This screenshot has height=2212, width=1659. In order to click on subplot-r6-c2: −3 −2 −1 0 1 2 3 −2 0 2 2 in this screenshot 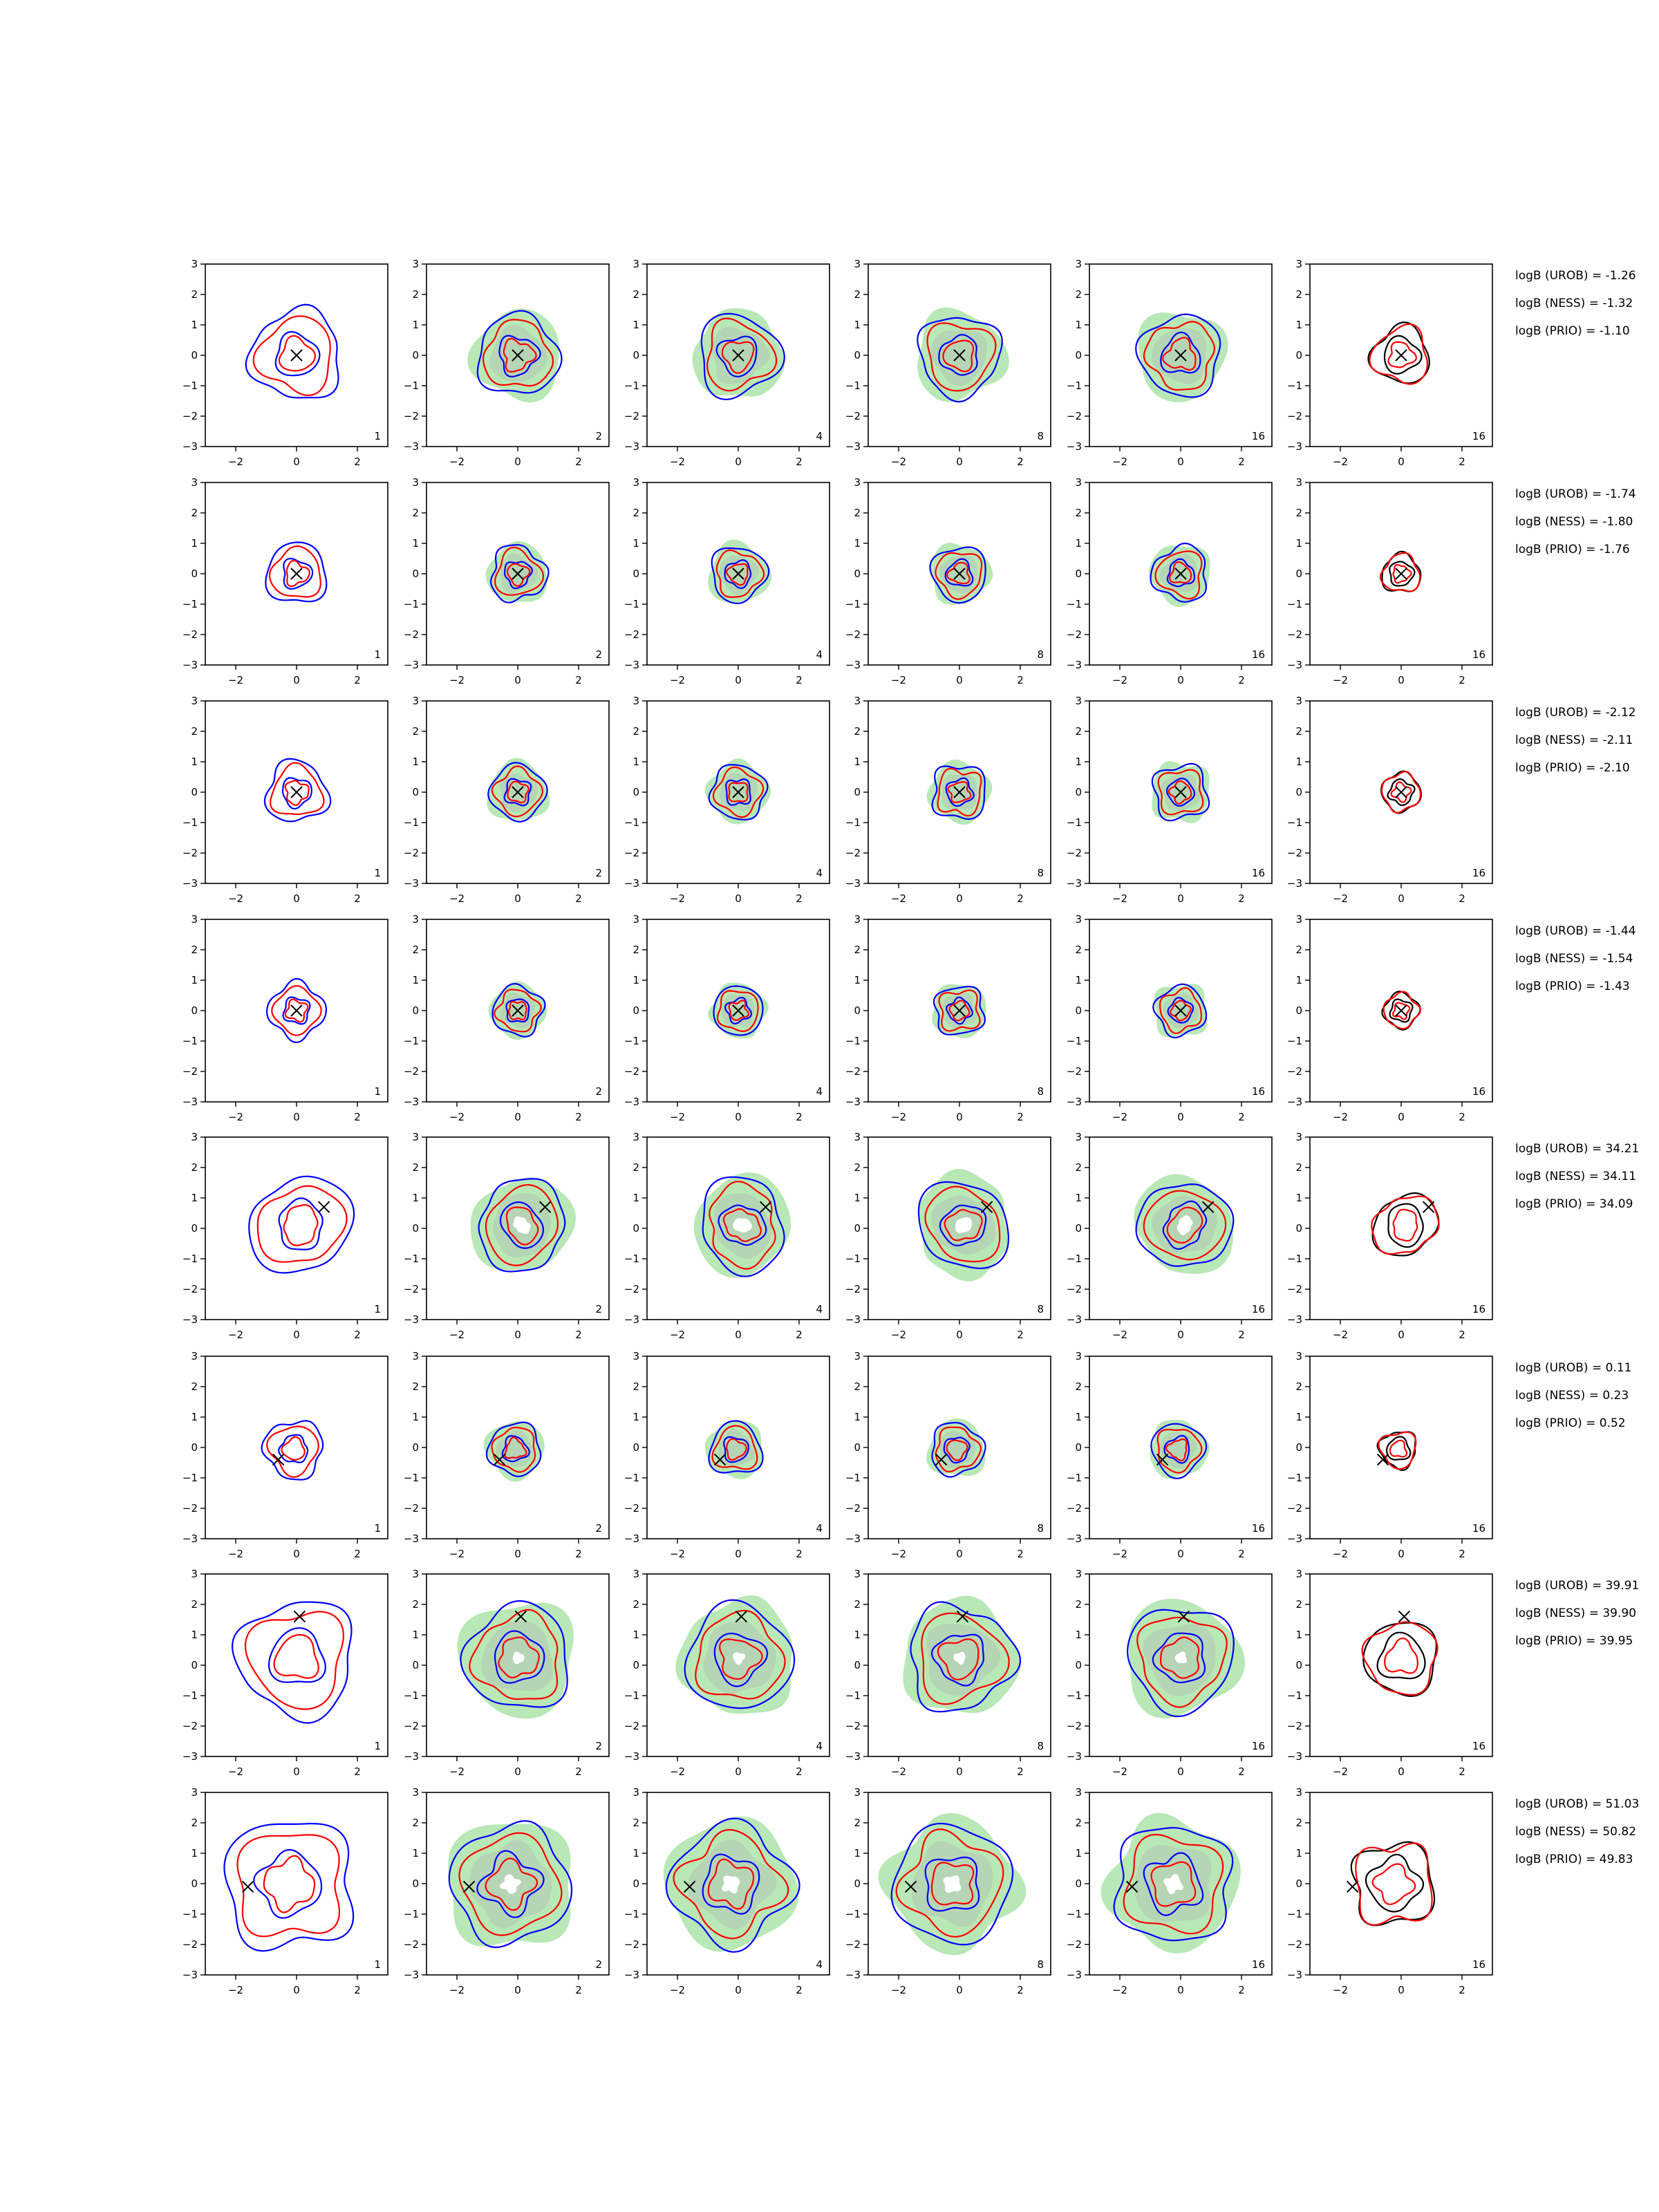, I will do `click(507, 1455)`.